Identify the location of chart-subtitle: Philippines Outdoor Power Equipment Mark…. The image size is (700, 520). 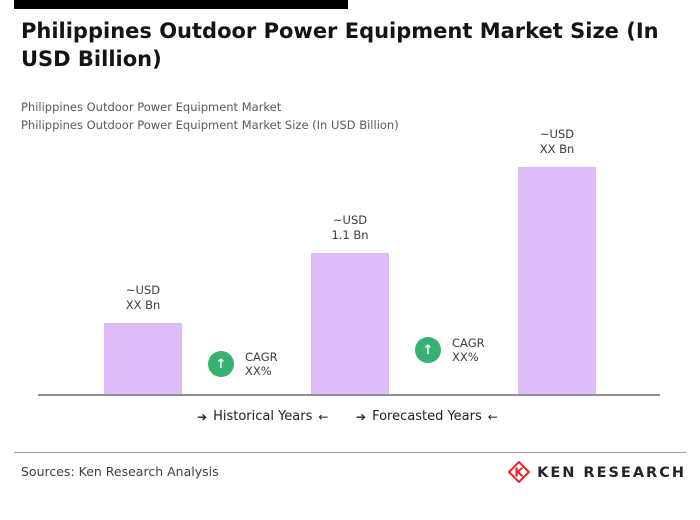
(331, 116).